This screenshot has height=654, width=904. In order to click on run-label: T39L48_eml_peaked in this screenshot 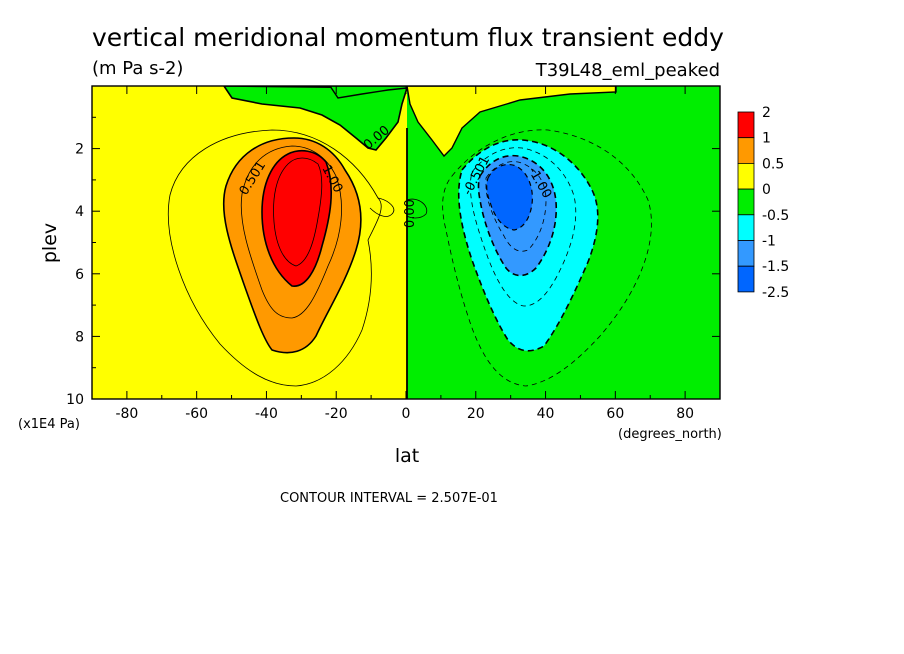, I will do `click(627, 70)`.